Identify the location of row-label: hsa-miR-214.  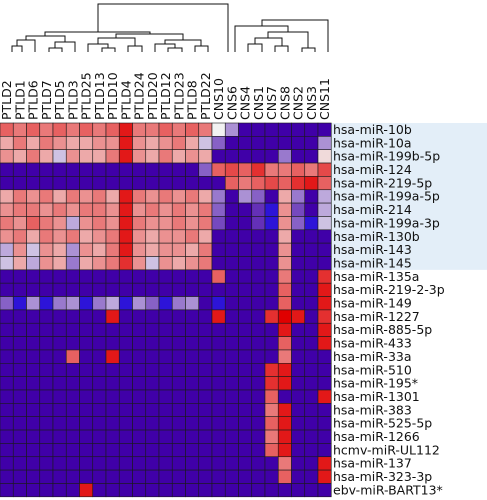
(372, 209).